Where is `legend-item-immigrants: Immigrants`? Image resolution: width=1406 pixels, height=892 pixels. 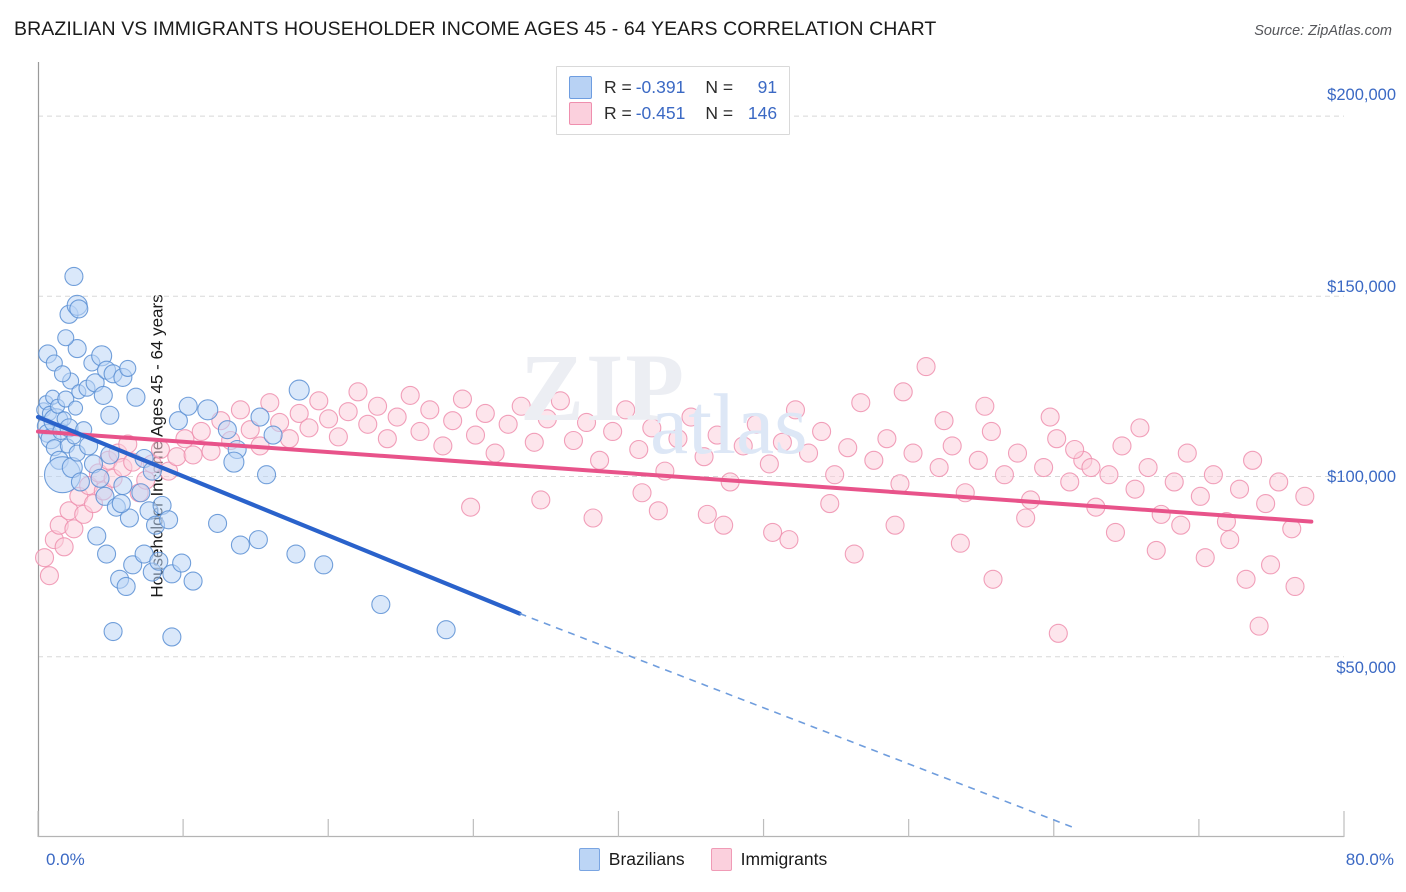 legend-item-immigrants: Immigrants is located at coordinates (769, 859).